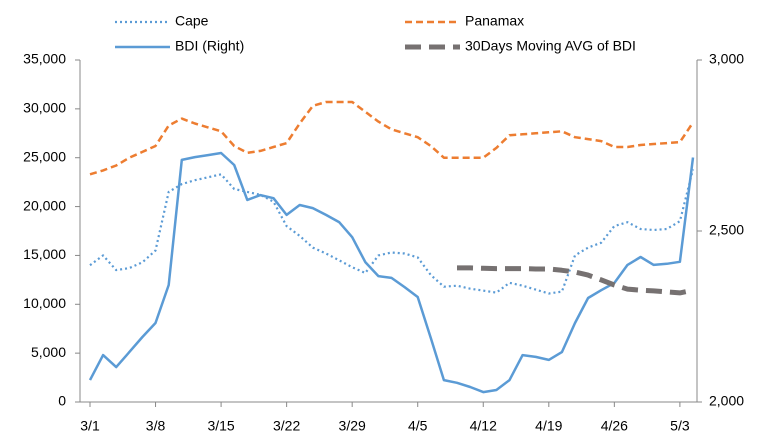  I want to click on y-tick-label: 0, so click(62, 401).